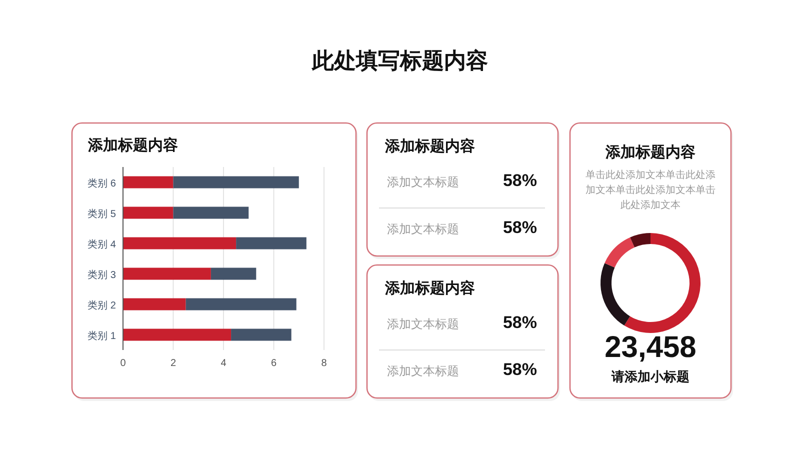 The height and width of the screenshot is (450, 800). Describe the element at coordinates (102, 183) in the screenshot. I see `y-tick-label: 类别 6` at that location.